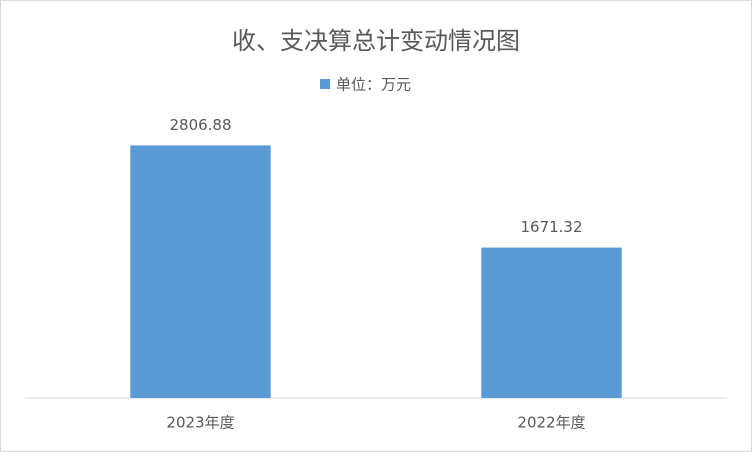 This screenshot has width=752, height=452. Describe the element at coordinates (200, 125) in the screenshot. I see `data-label: 2806.88` at that location.